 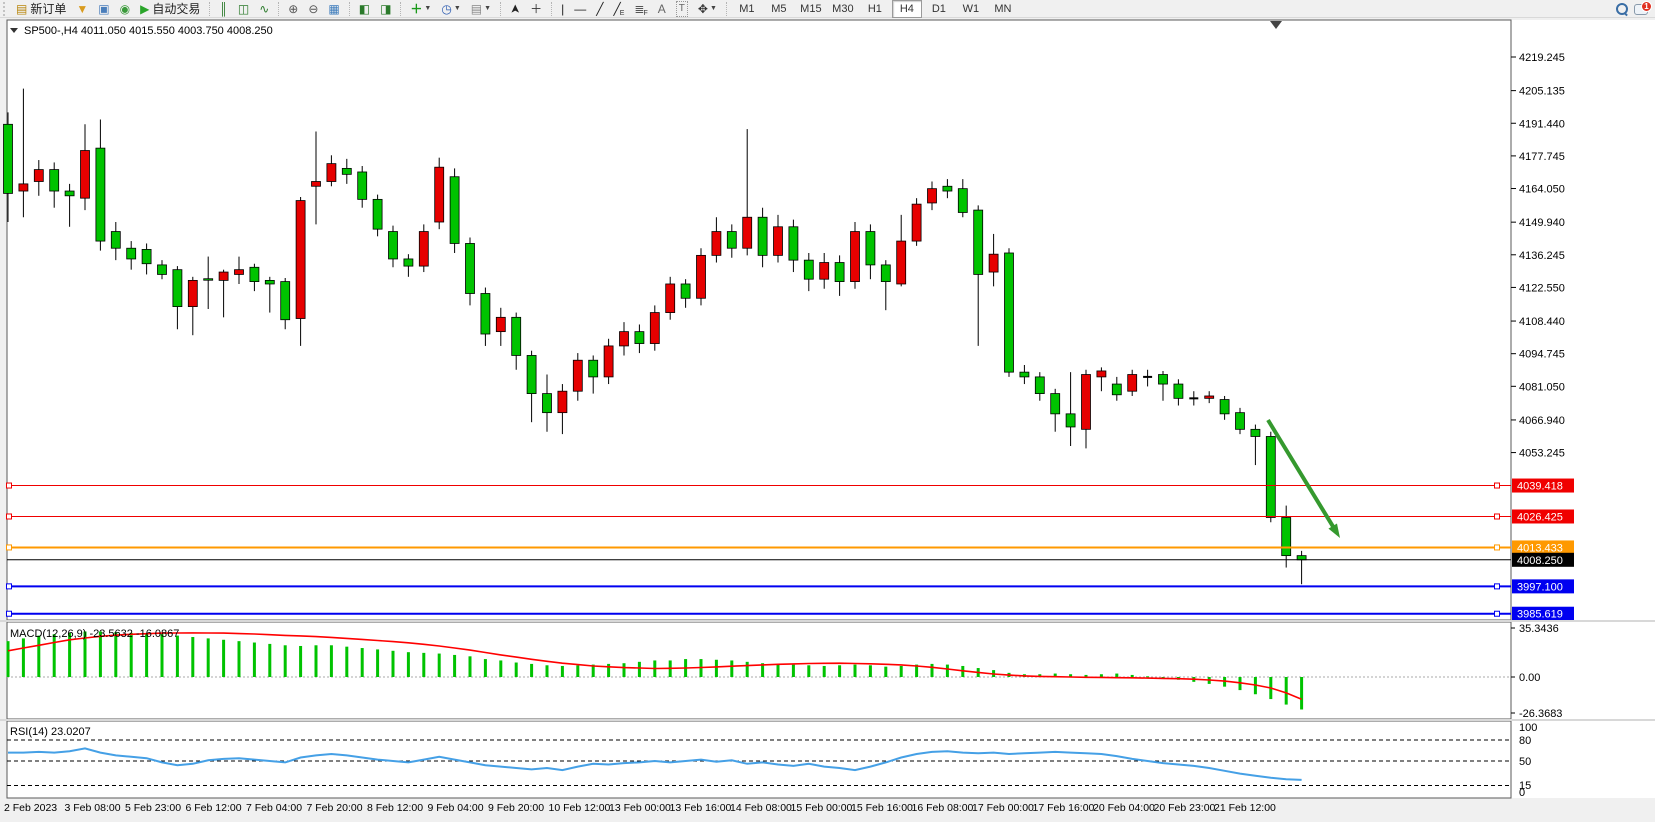 What do you see at coordinates (1301, 474) in the screenshot?
I see `trend-arrow` at bounding box center [1301, 474].